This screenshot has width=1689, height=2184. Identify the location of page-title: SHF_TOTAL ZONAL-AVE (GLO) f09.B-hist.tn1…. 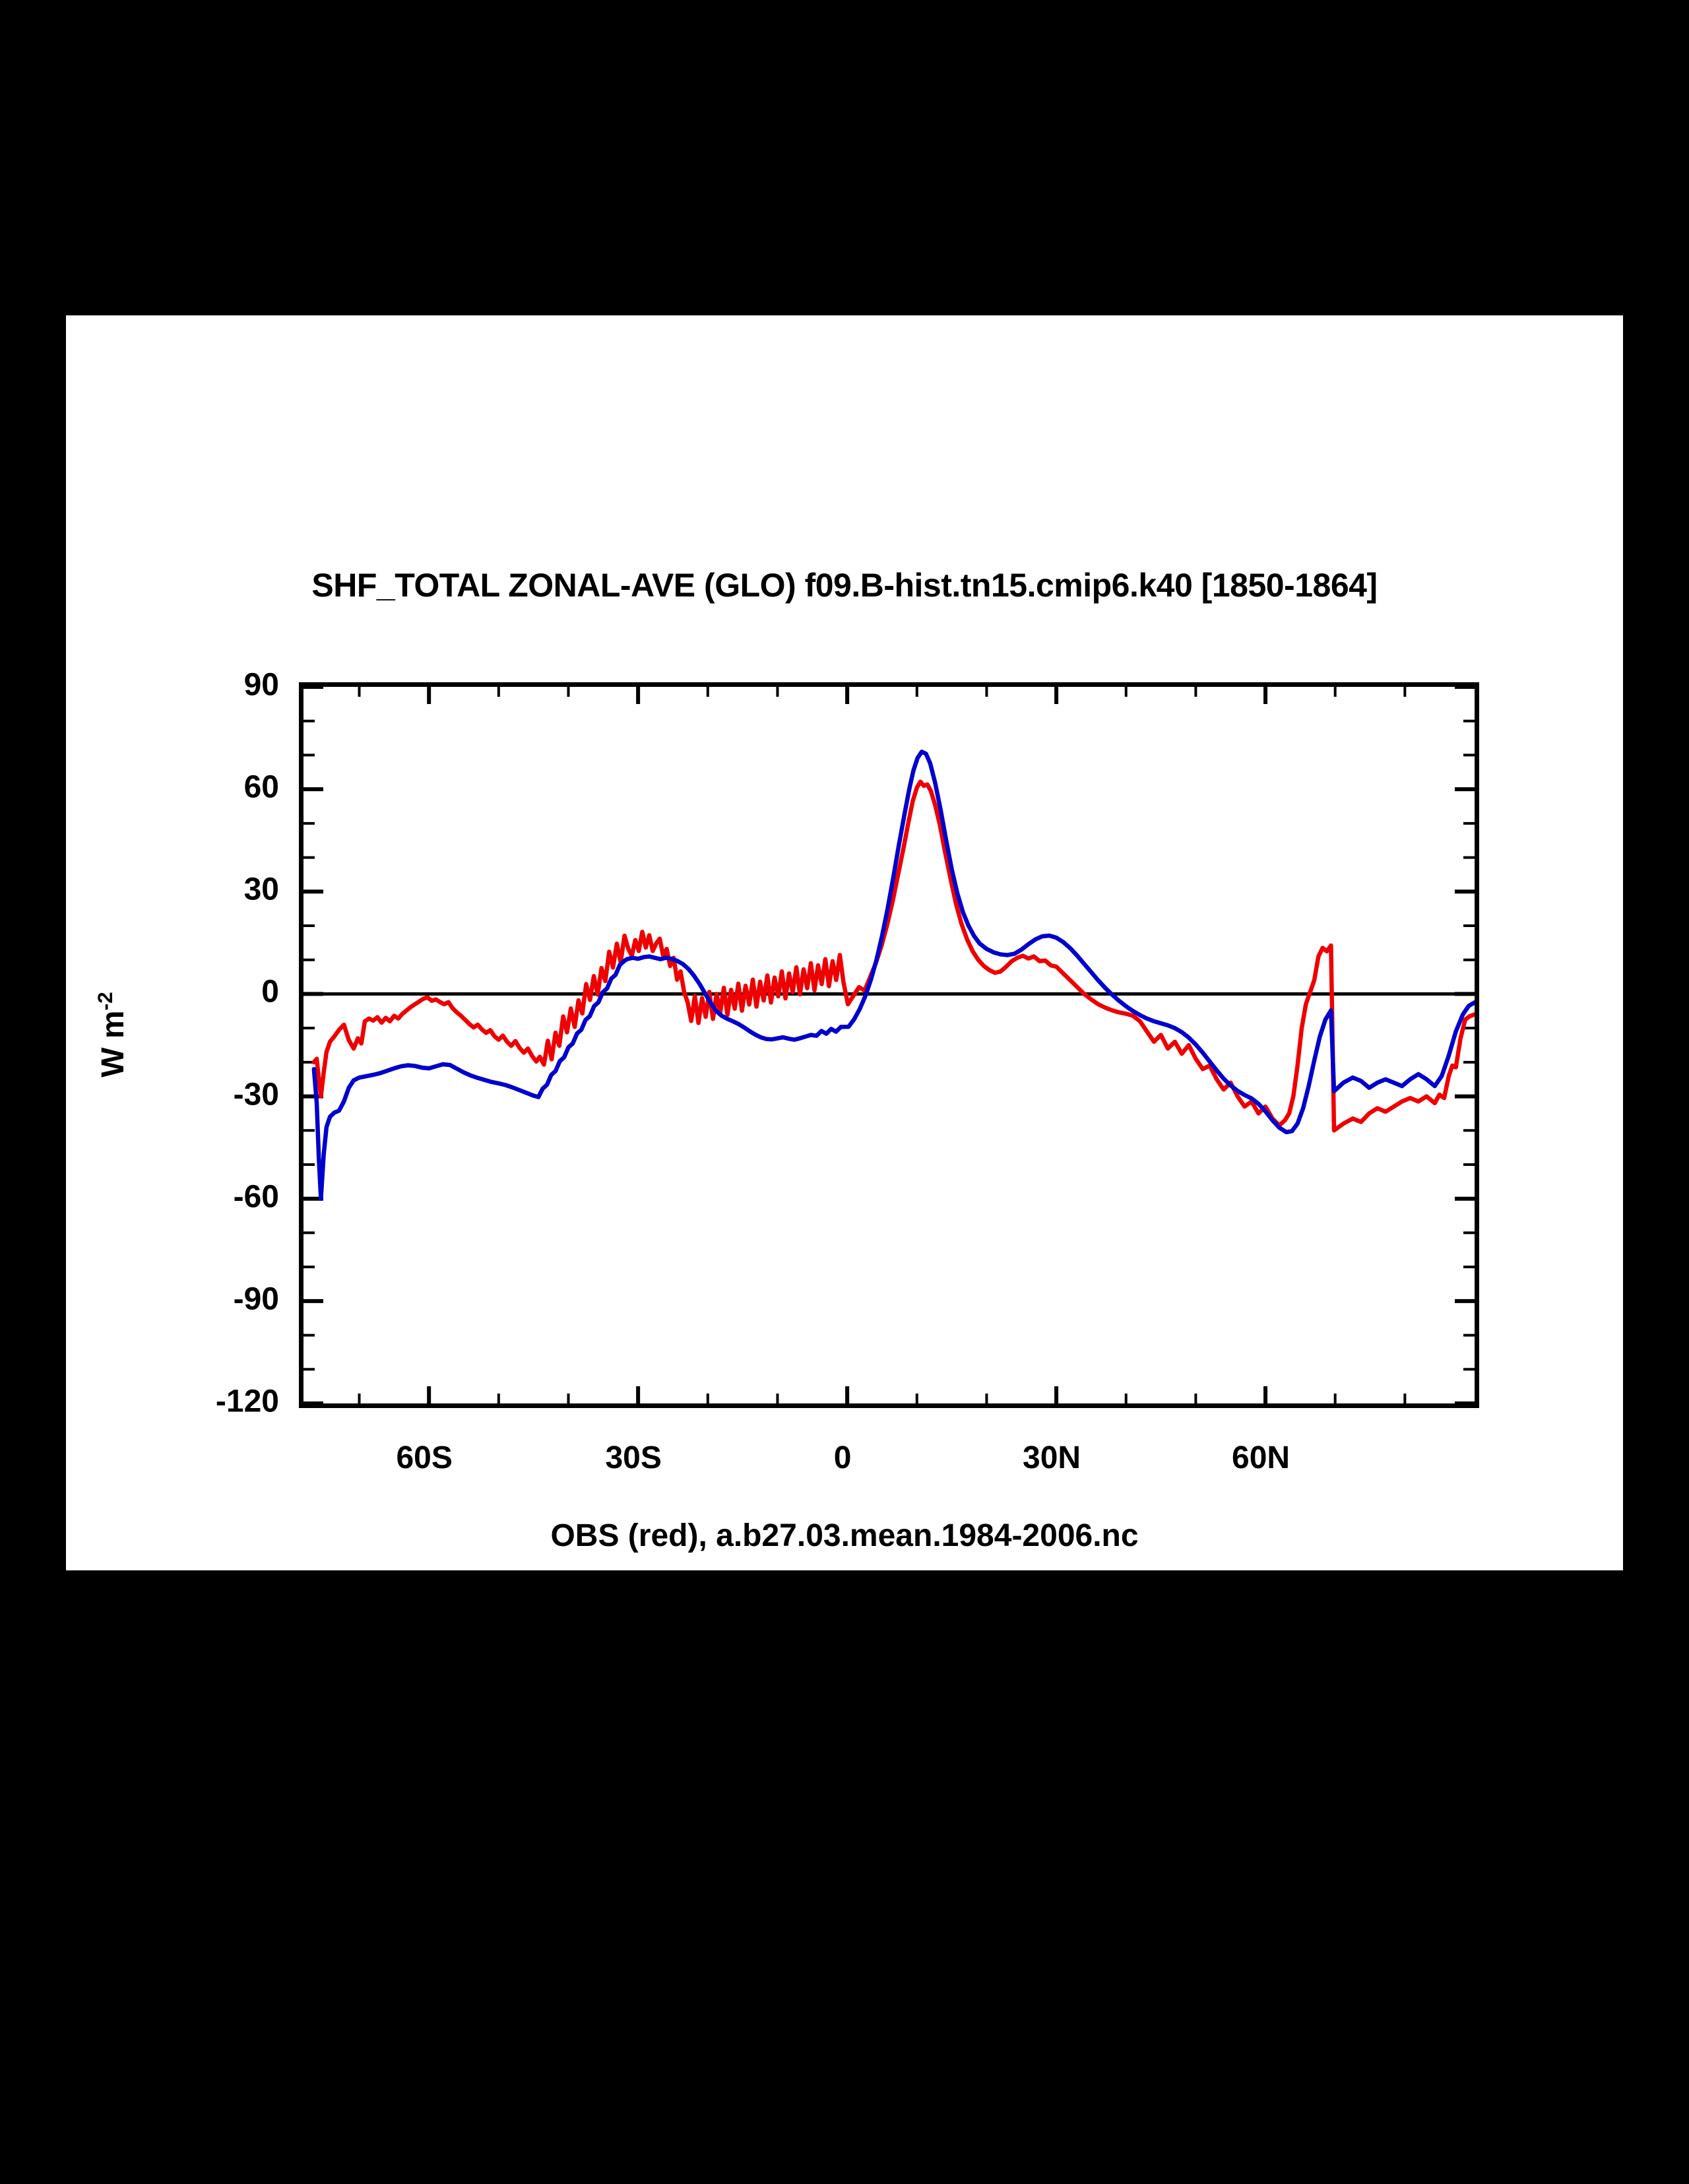
(844, 585).